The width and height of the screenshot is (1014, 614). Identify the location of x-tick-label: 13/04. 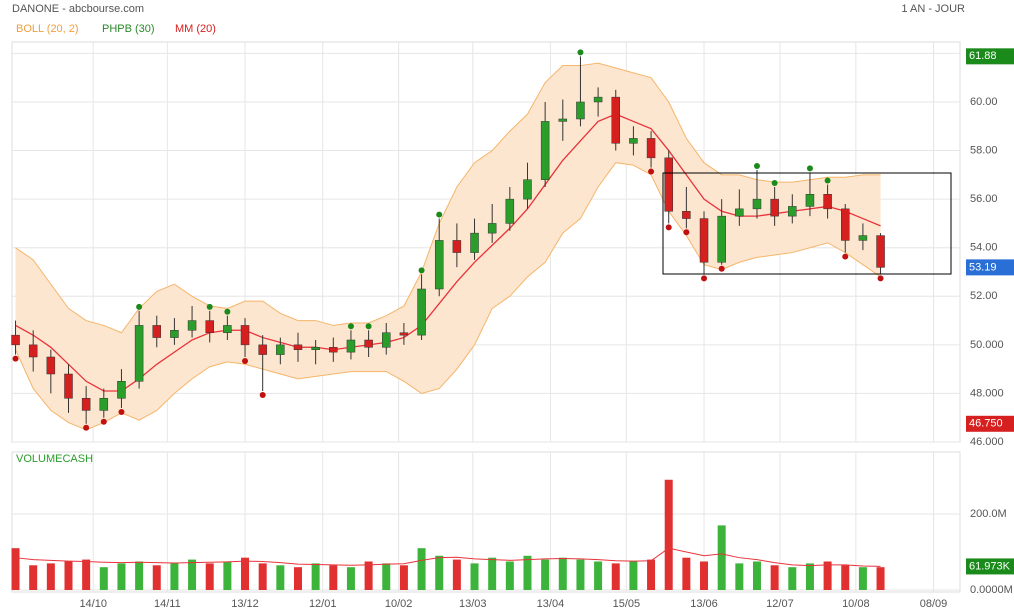
(551, 604).